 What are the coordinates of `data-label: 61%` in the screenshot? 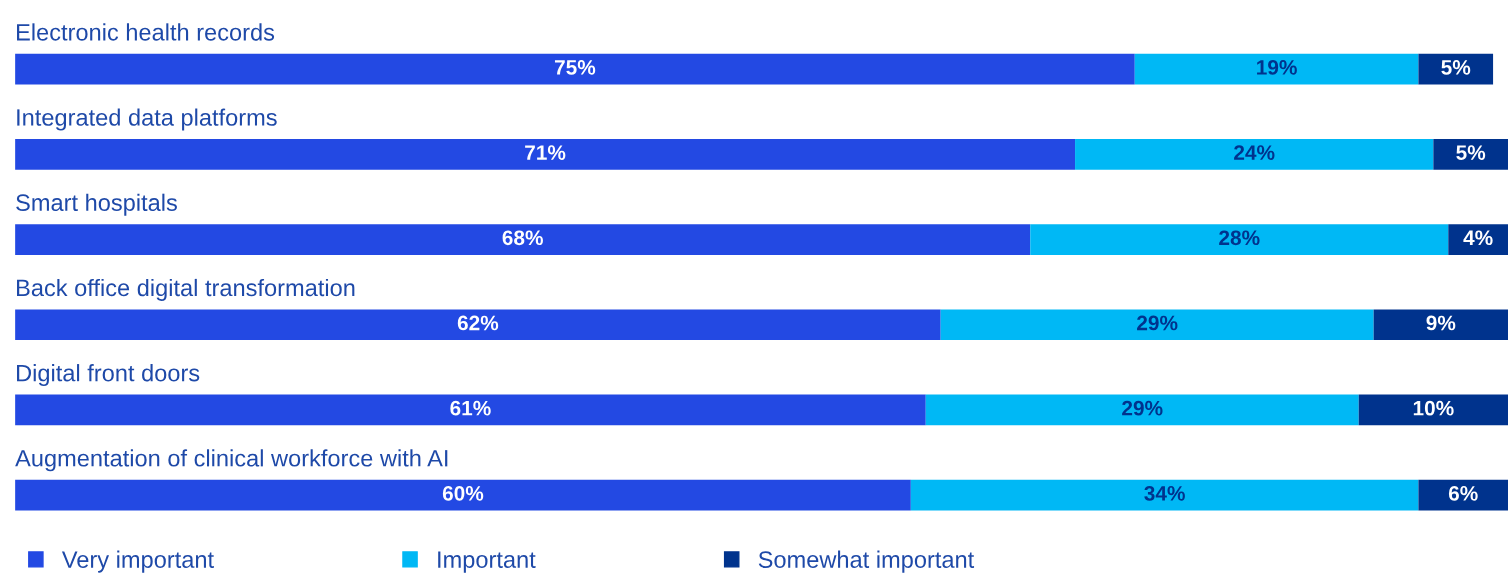 It's located at (470, 408).